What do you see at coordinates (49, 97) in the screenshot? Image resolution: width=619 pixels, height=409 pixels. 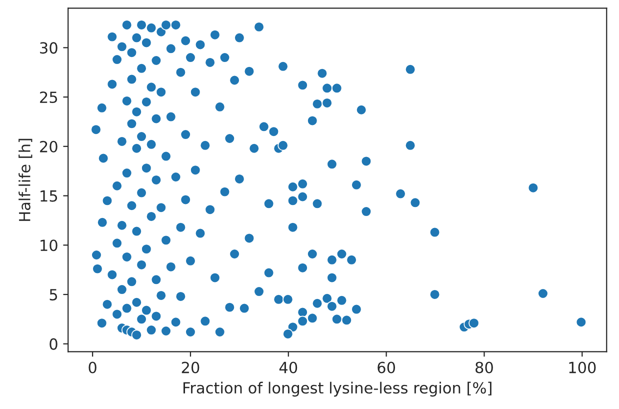 I see `y-tick-label: 25` at bounding box center [49, 97].